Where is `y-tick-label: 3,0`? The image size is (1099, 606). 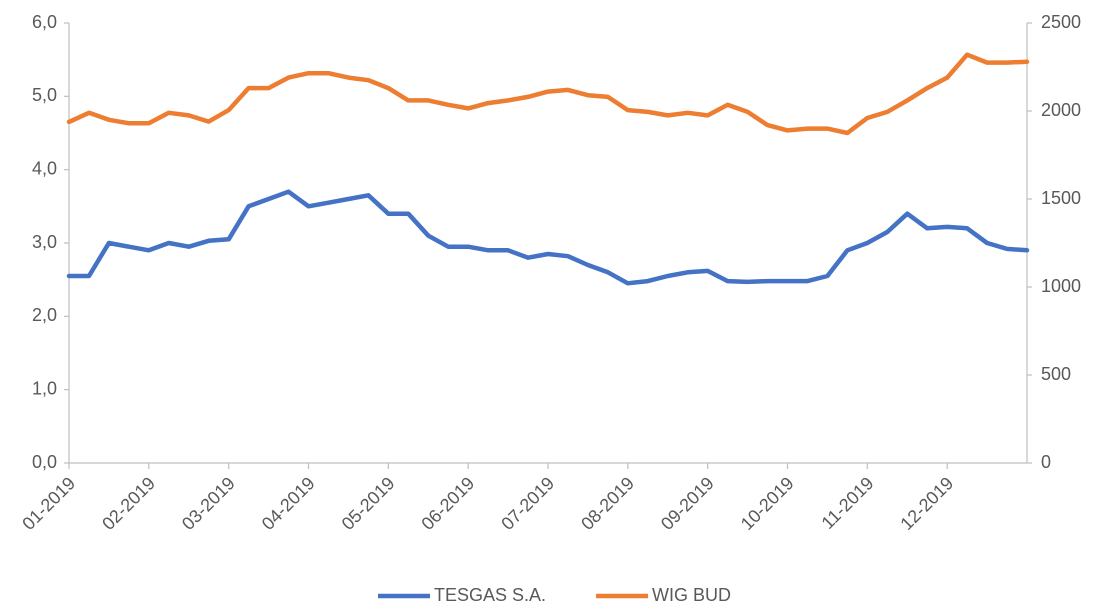 y-tick-label: 3,0 is located at coordinates (44, 242).